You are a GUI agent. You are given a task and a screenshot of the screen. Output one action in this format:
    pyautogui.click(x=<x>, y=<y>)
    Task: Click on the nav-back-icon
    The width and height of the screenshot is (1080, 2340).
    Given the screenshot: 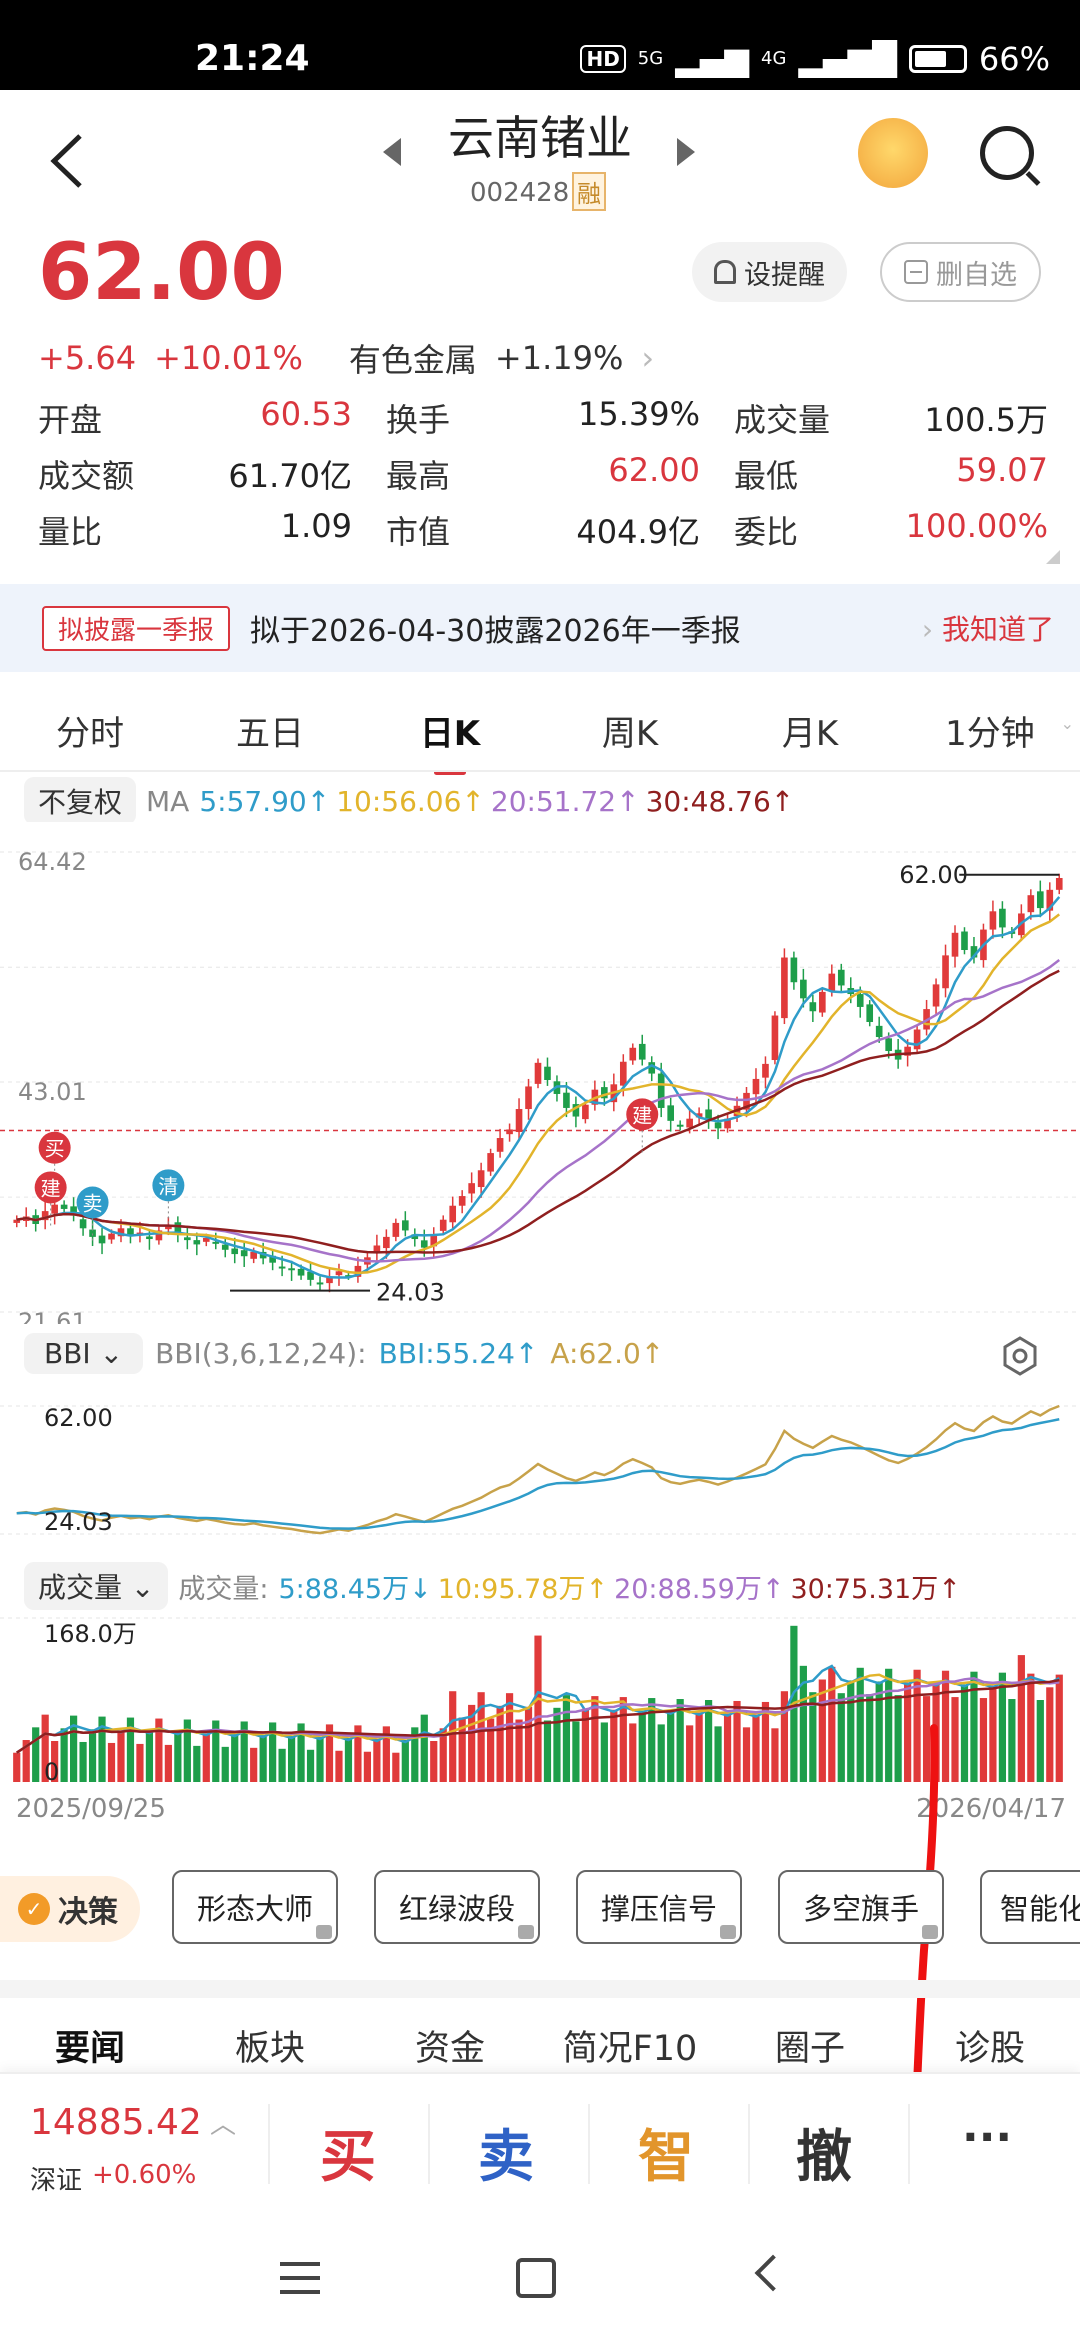 What is the action you would take?
    pyautogui.click(x=773, y=2273)
    